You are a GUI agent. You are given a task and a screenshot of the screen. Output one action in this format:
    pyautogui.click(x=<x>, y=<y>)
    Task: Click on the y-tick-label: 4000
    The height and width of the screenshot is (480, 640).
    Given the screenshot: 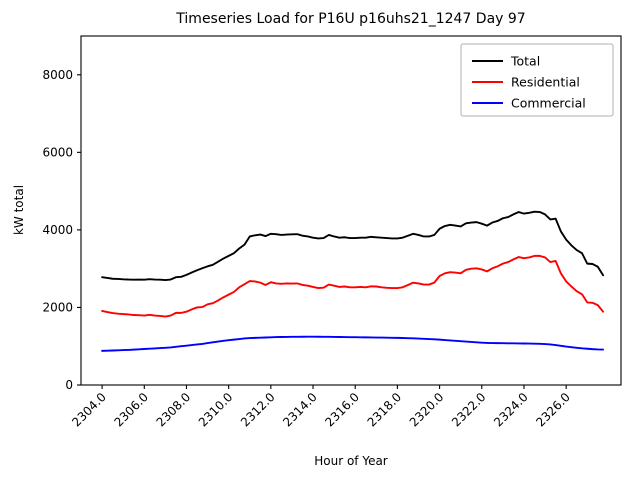 What is the action you would take?
    pyautogui.click(x=57, y=230)
    